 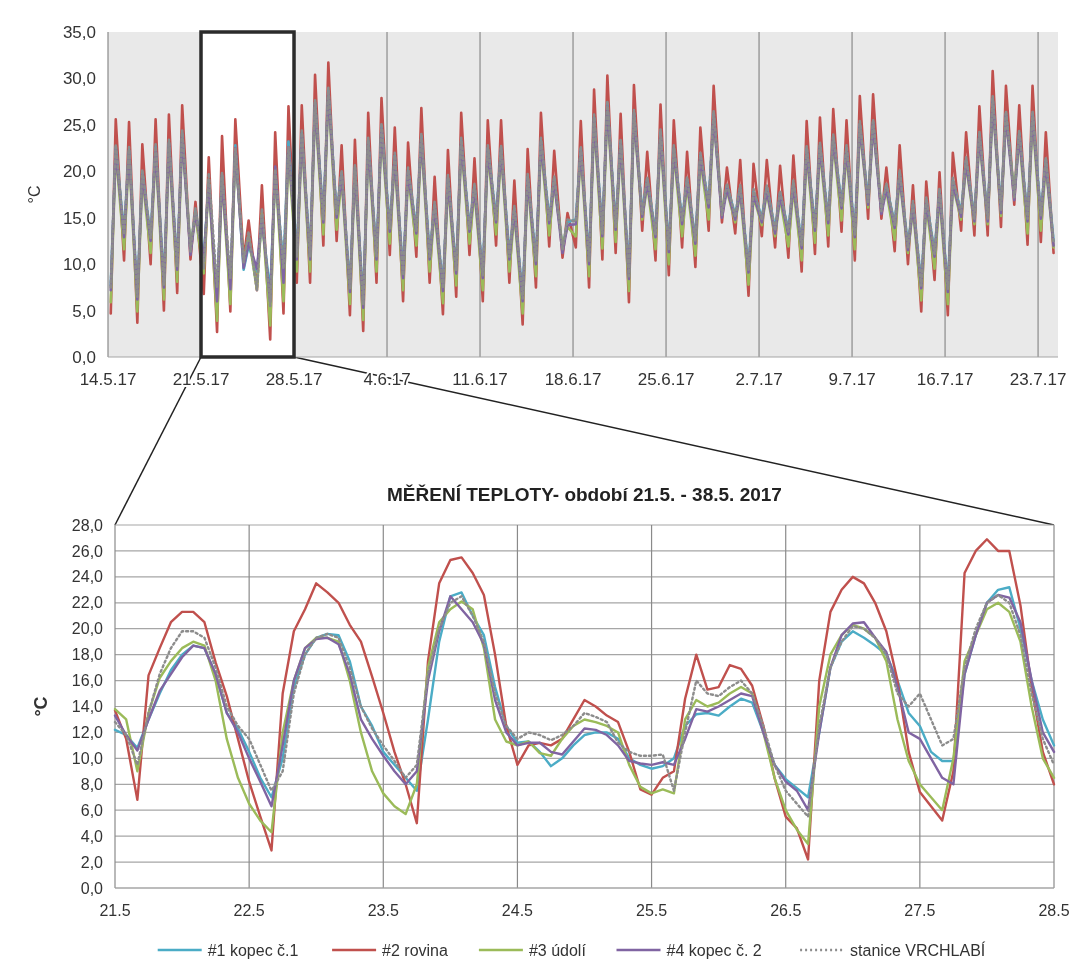 What do you see at coordinates (666, 379) in the screenshot?
I see `x-tick-label: 25.6.17` at bounding box center [666, 379].